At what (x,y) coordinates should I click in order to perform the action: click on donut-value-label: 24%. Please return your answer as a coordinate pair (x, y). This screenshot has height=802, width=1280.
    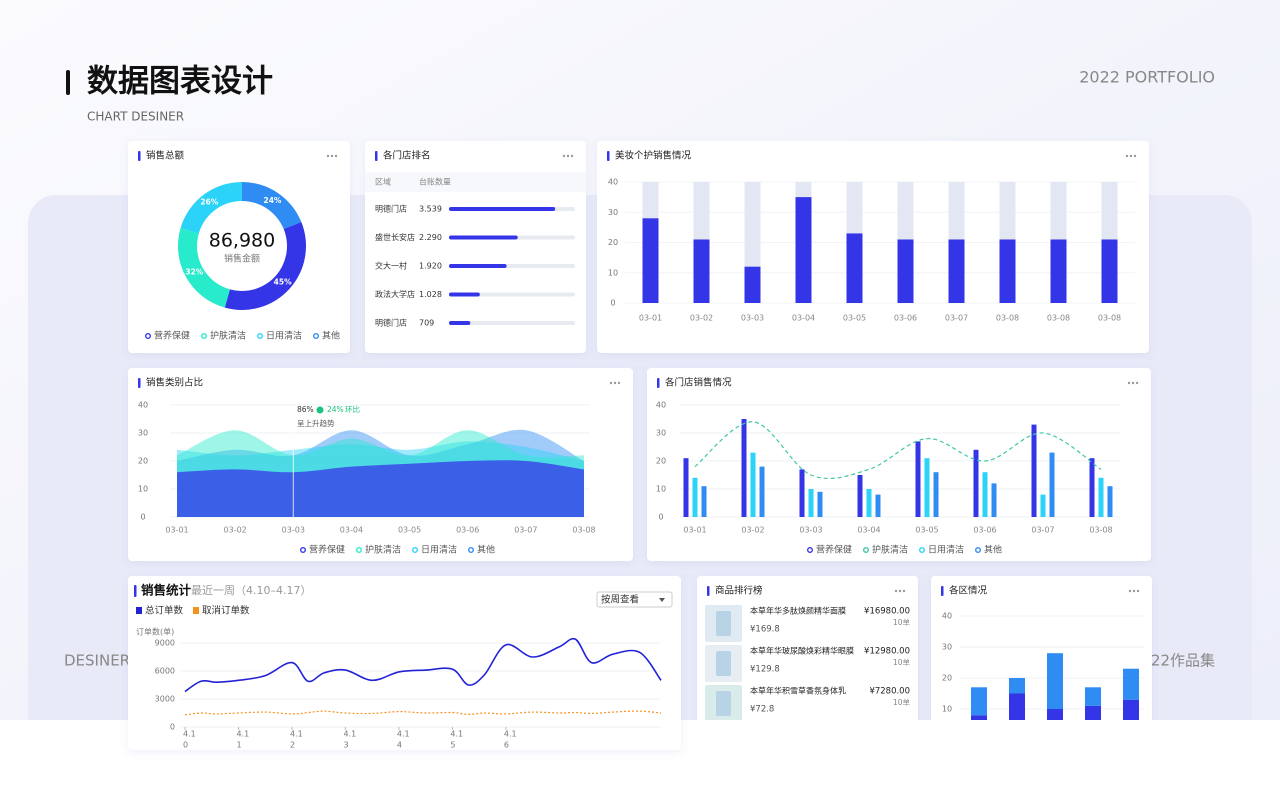
    Looking at the image, I should click on (273, 200).